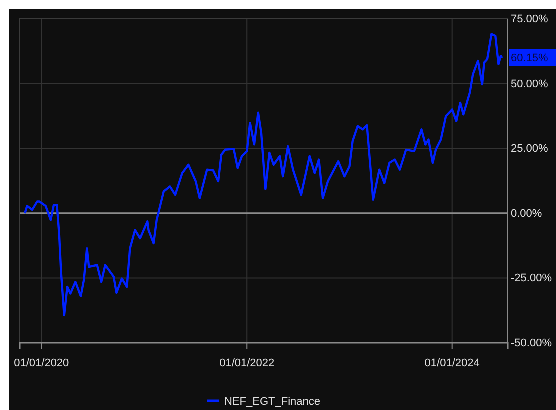 This screenshot has height=410, width=556. Describe the element at coordinates (530, 20) in the screenshot. I see `y-tick-label: 75.00%` at that location.